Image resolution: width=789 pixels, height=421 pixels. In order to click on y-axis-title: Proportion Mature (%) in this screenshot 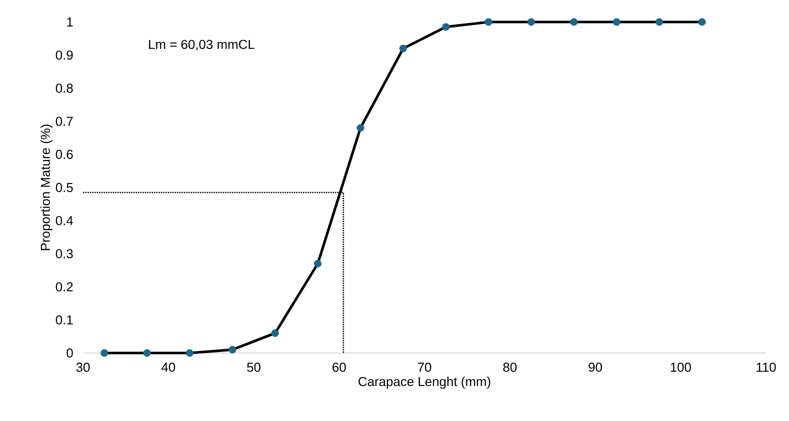, I will do `click(46, 187)`.